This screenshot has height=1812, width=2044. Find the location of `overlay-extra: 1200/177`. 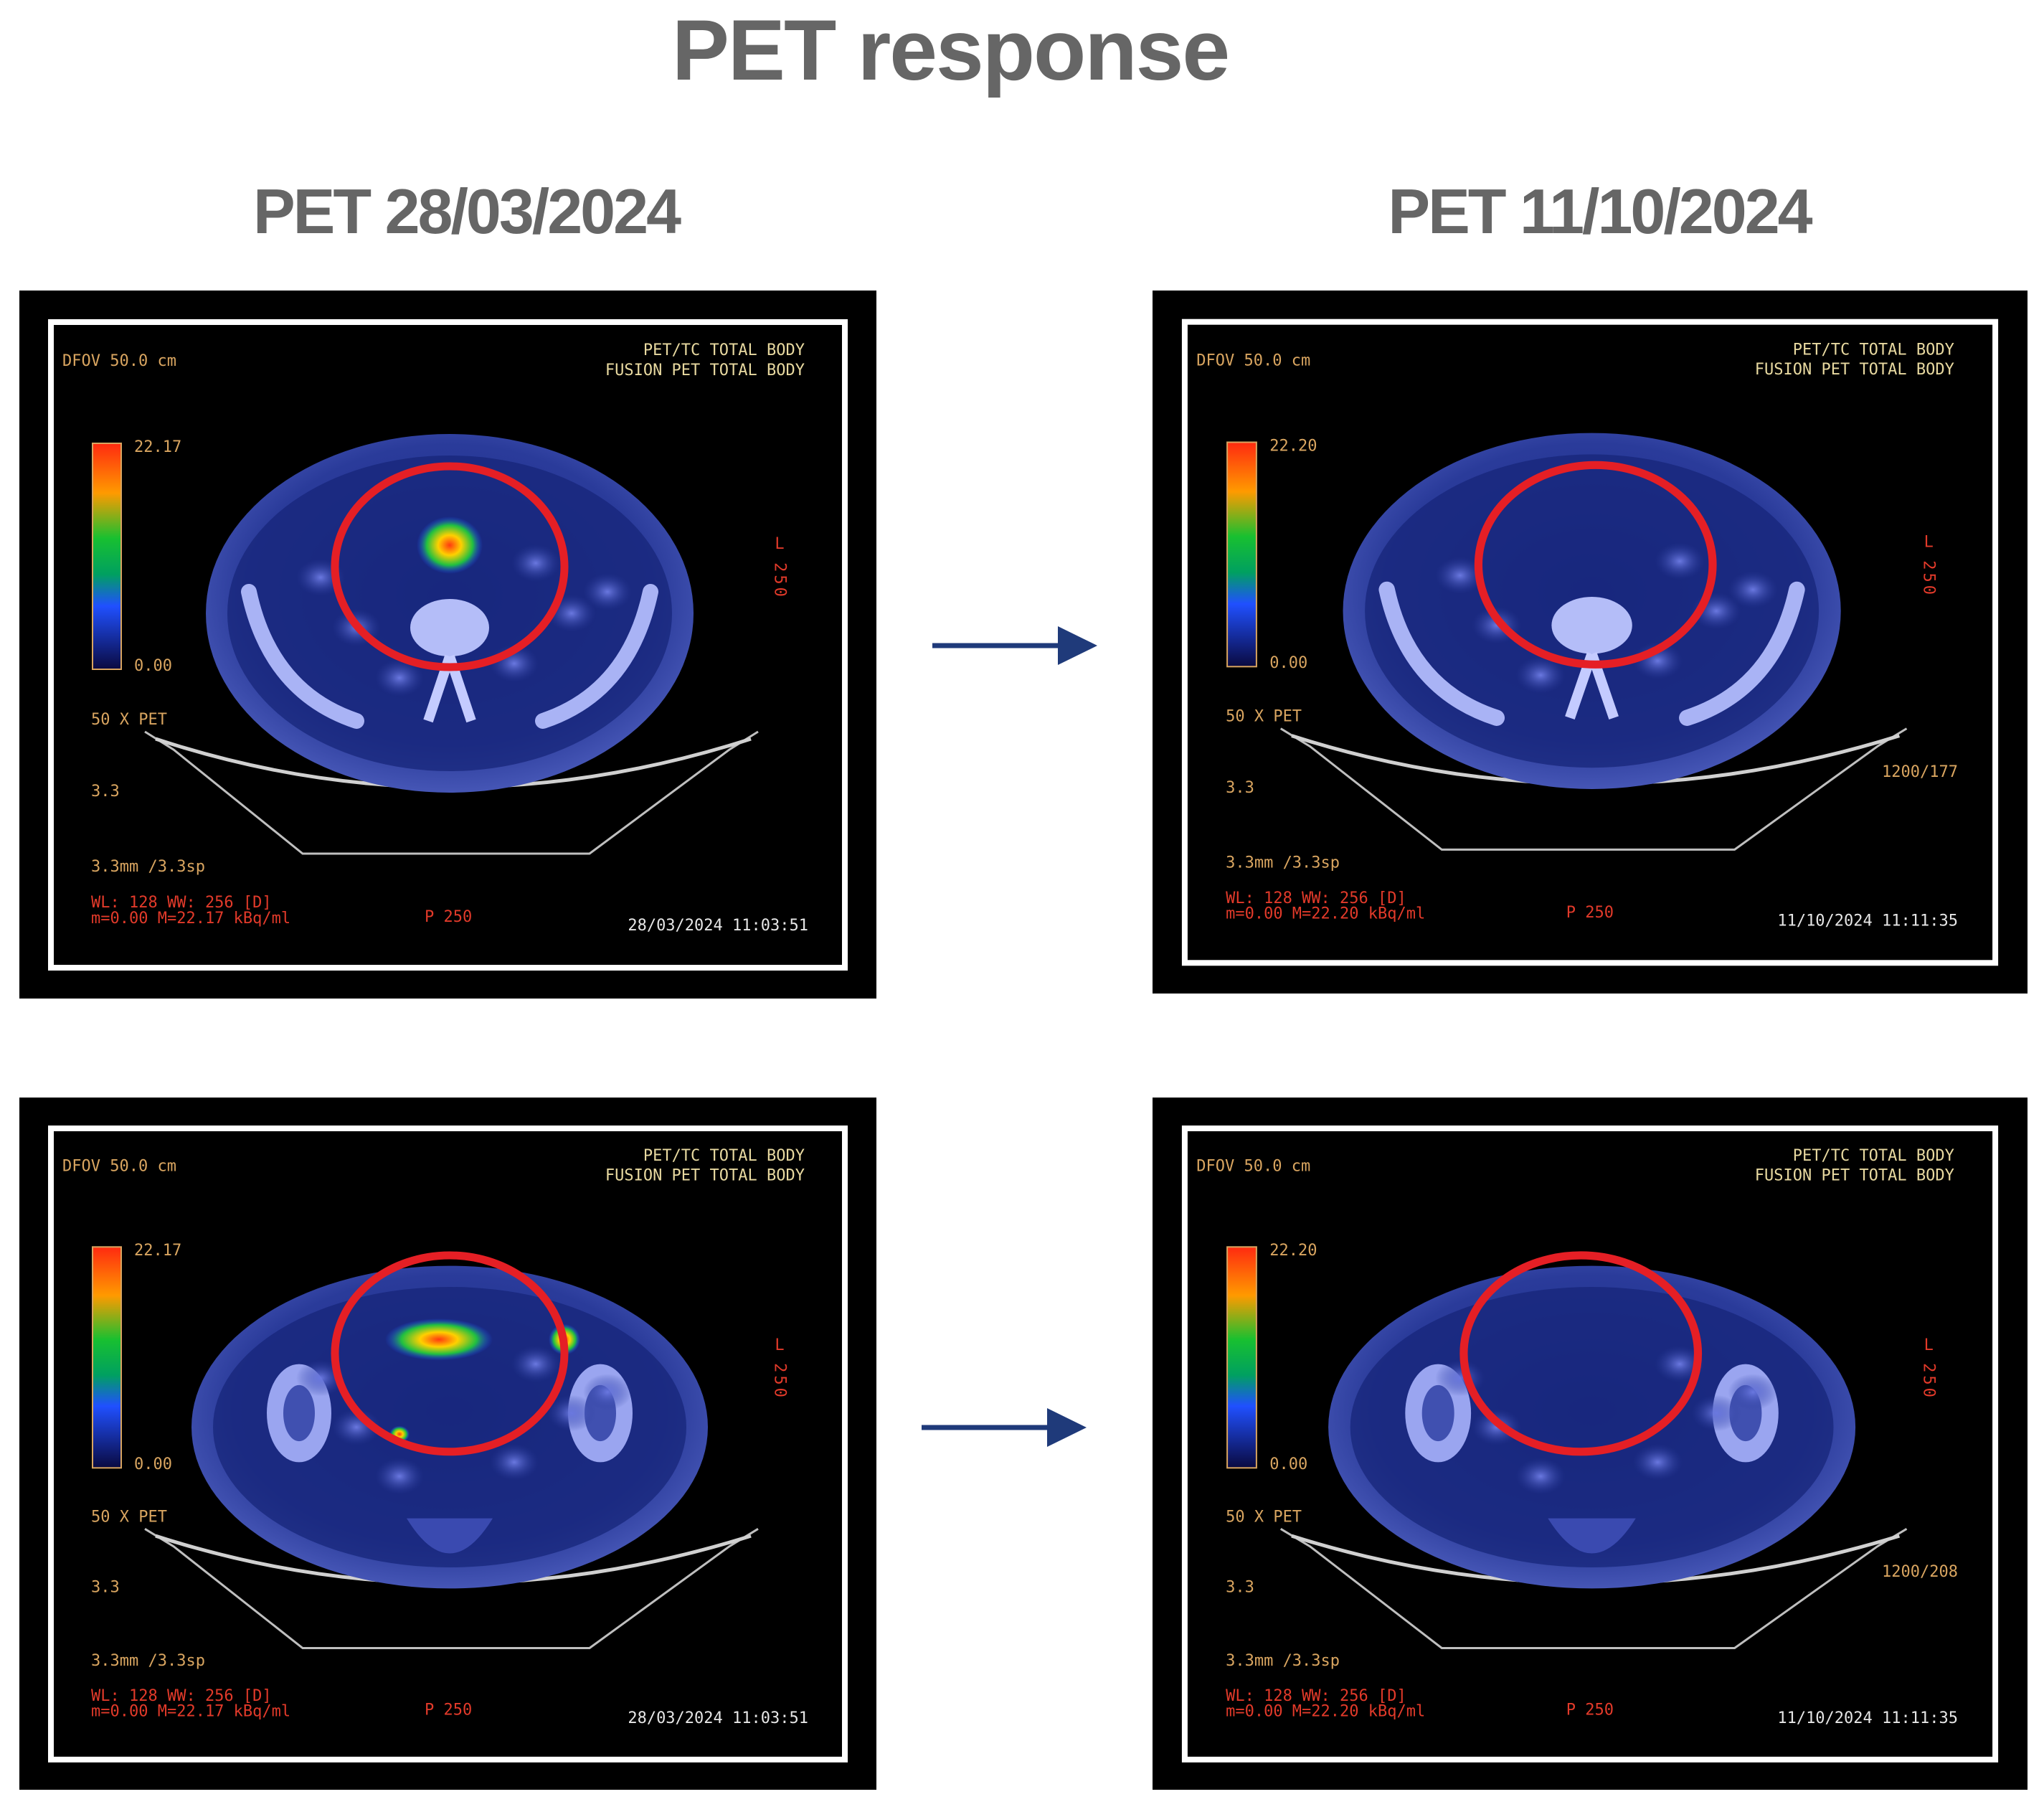

overlay-extra: 1200/177 is located at coordinates (1920, 772).